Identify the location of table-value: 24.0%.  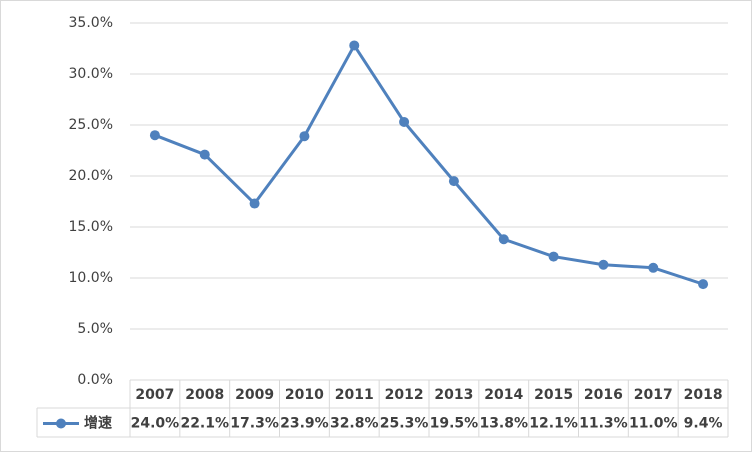
(155, 424).